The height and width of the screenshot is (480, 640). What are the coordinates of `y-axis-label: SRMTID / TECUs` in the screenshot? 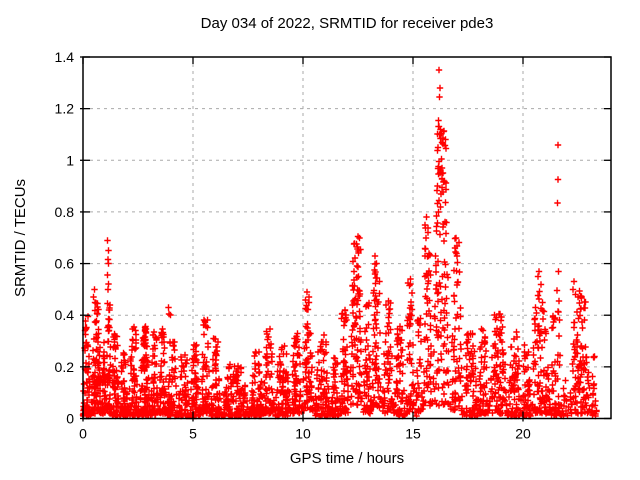 It's located at (20, 238).